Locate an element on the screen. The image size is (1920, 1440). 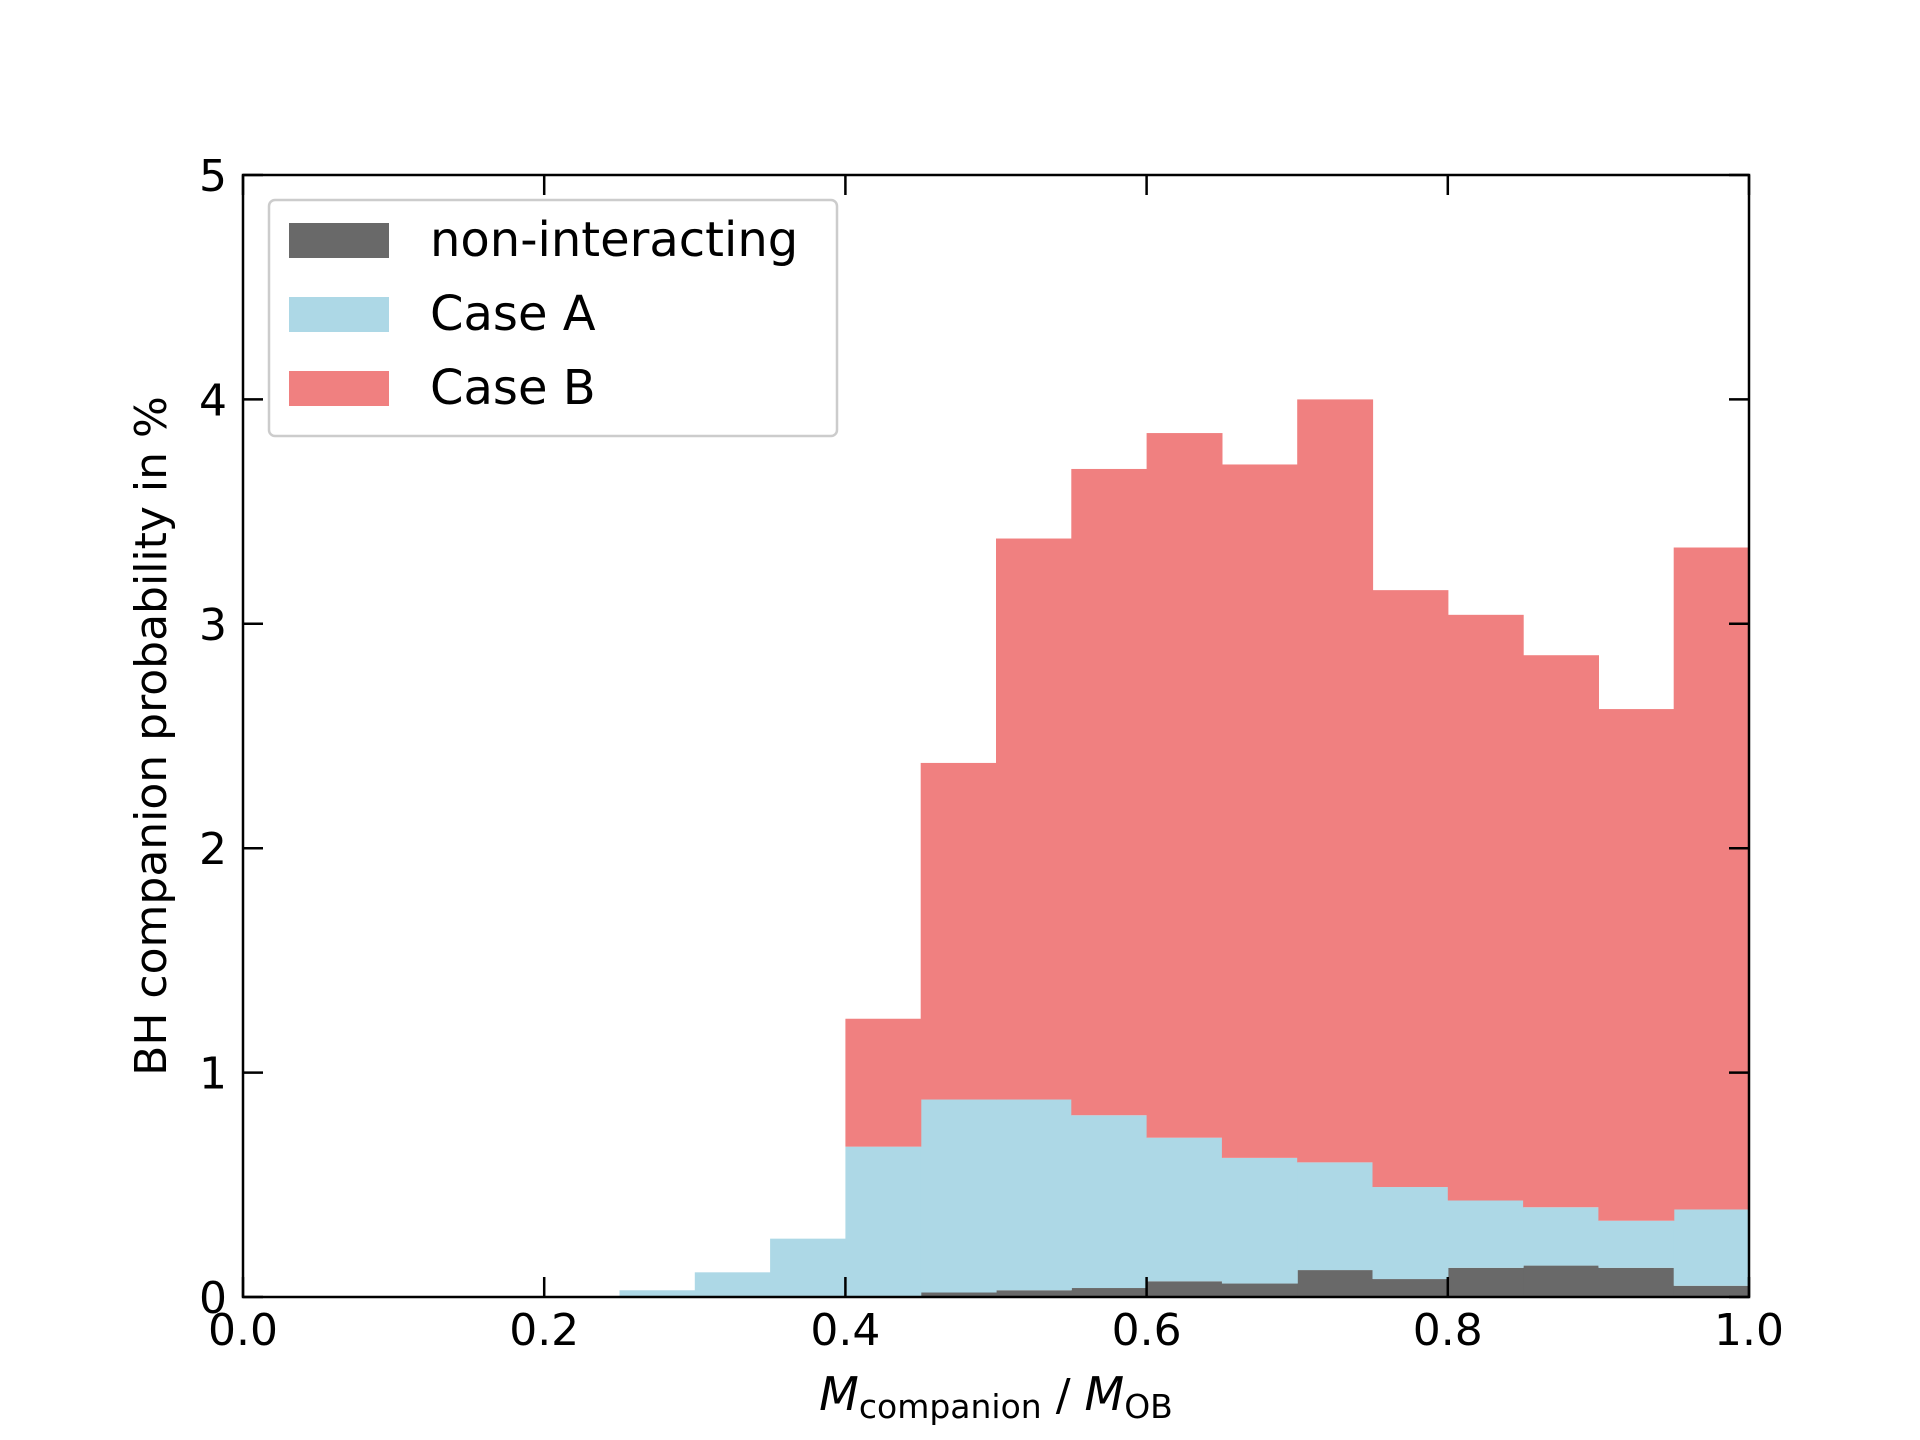
legend-label-non-interacting: non-interacting is located at coordinates (614, 240).